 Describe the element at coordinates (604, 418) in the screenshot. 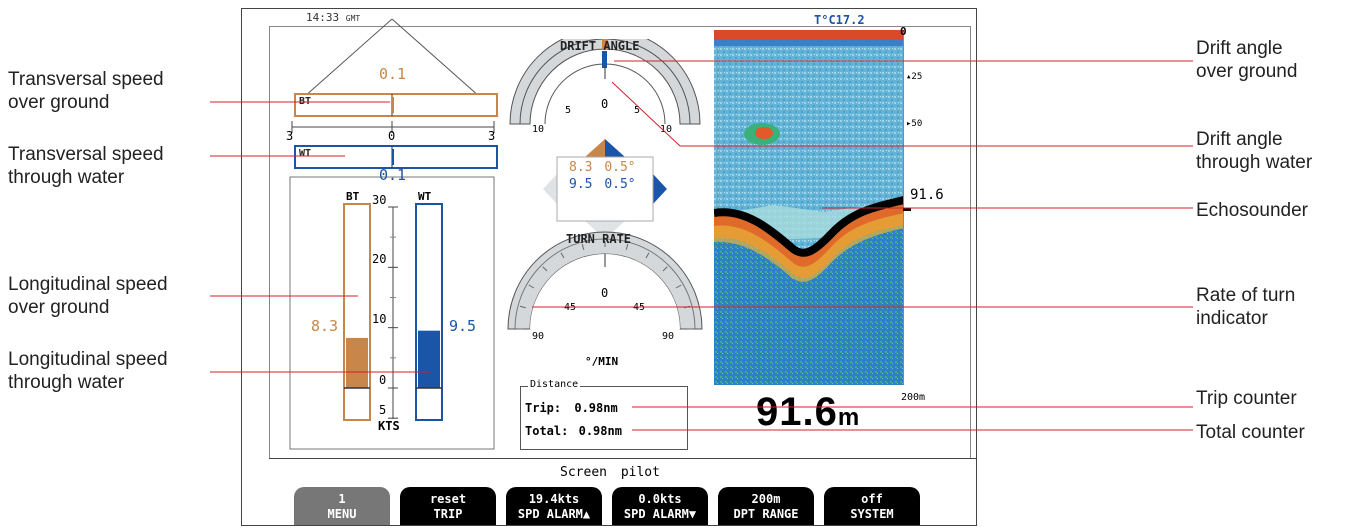

I see `distance-box` at that location.